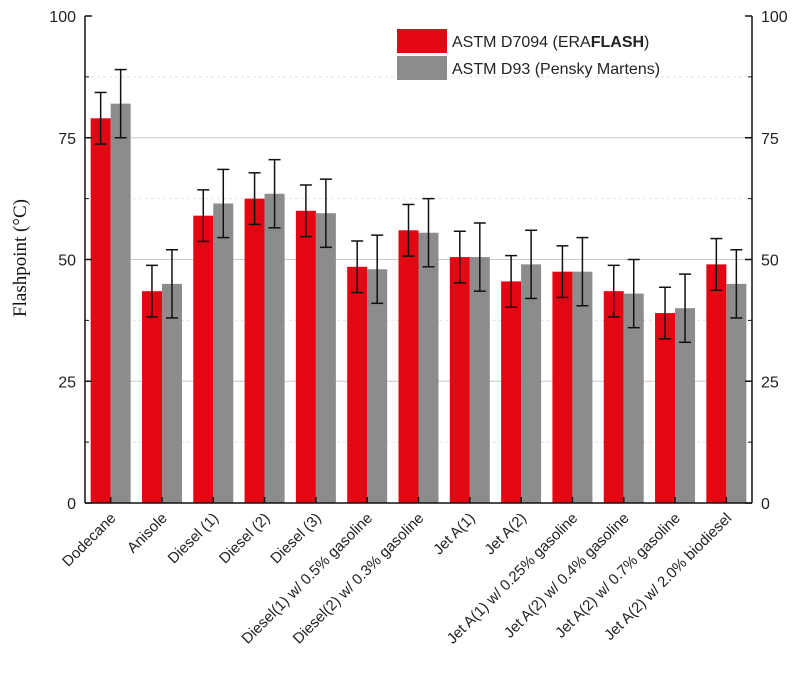  I want to click on y-axis-label: Flashpoint (°C), so click(20, 258).